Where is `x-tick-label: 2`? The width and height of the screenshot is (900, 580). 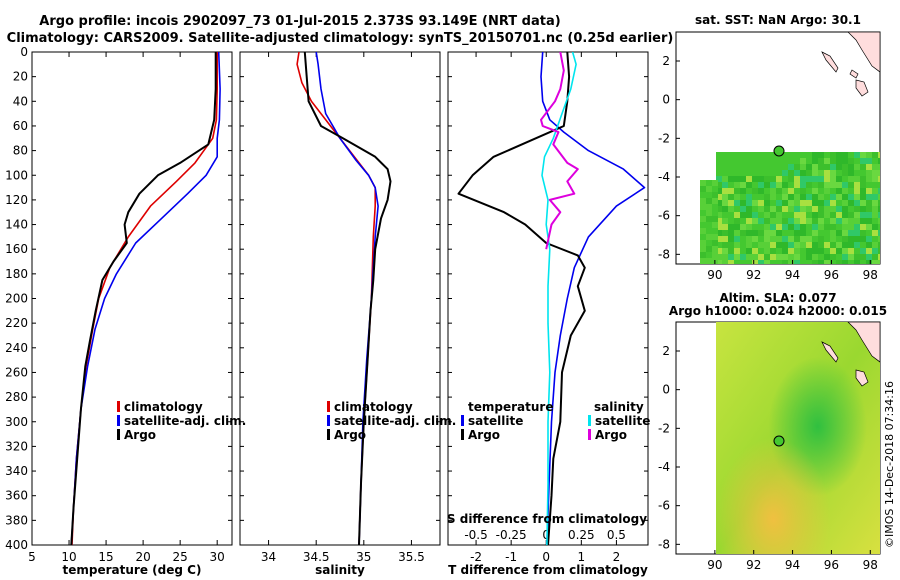 x-tick-label: 2 is located at coordinates (617, 557).